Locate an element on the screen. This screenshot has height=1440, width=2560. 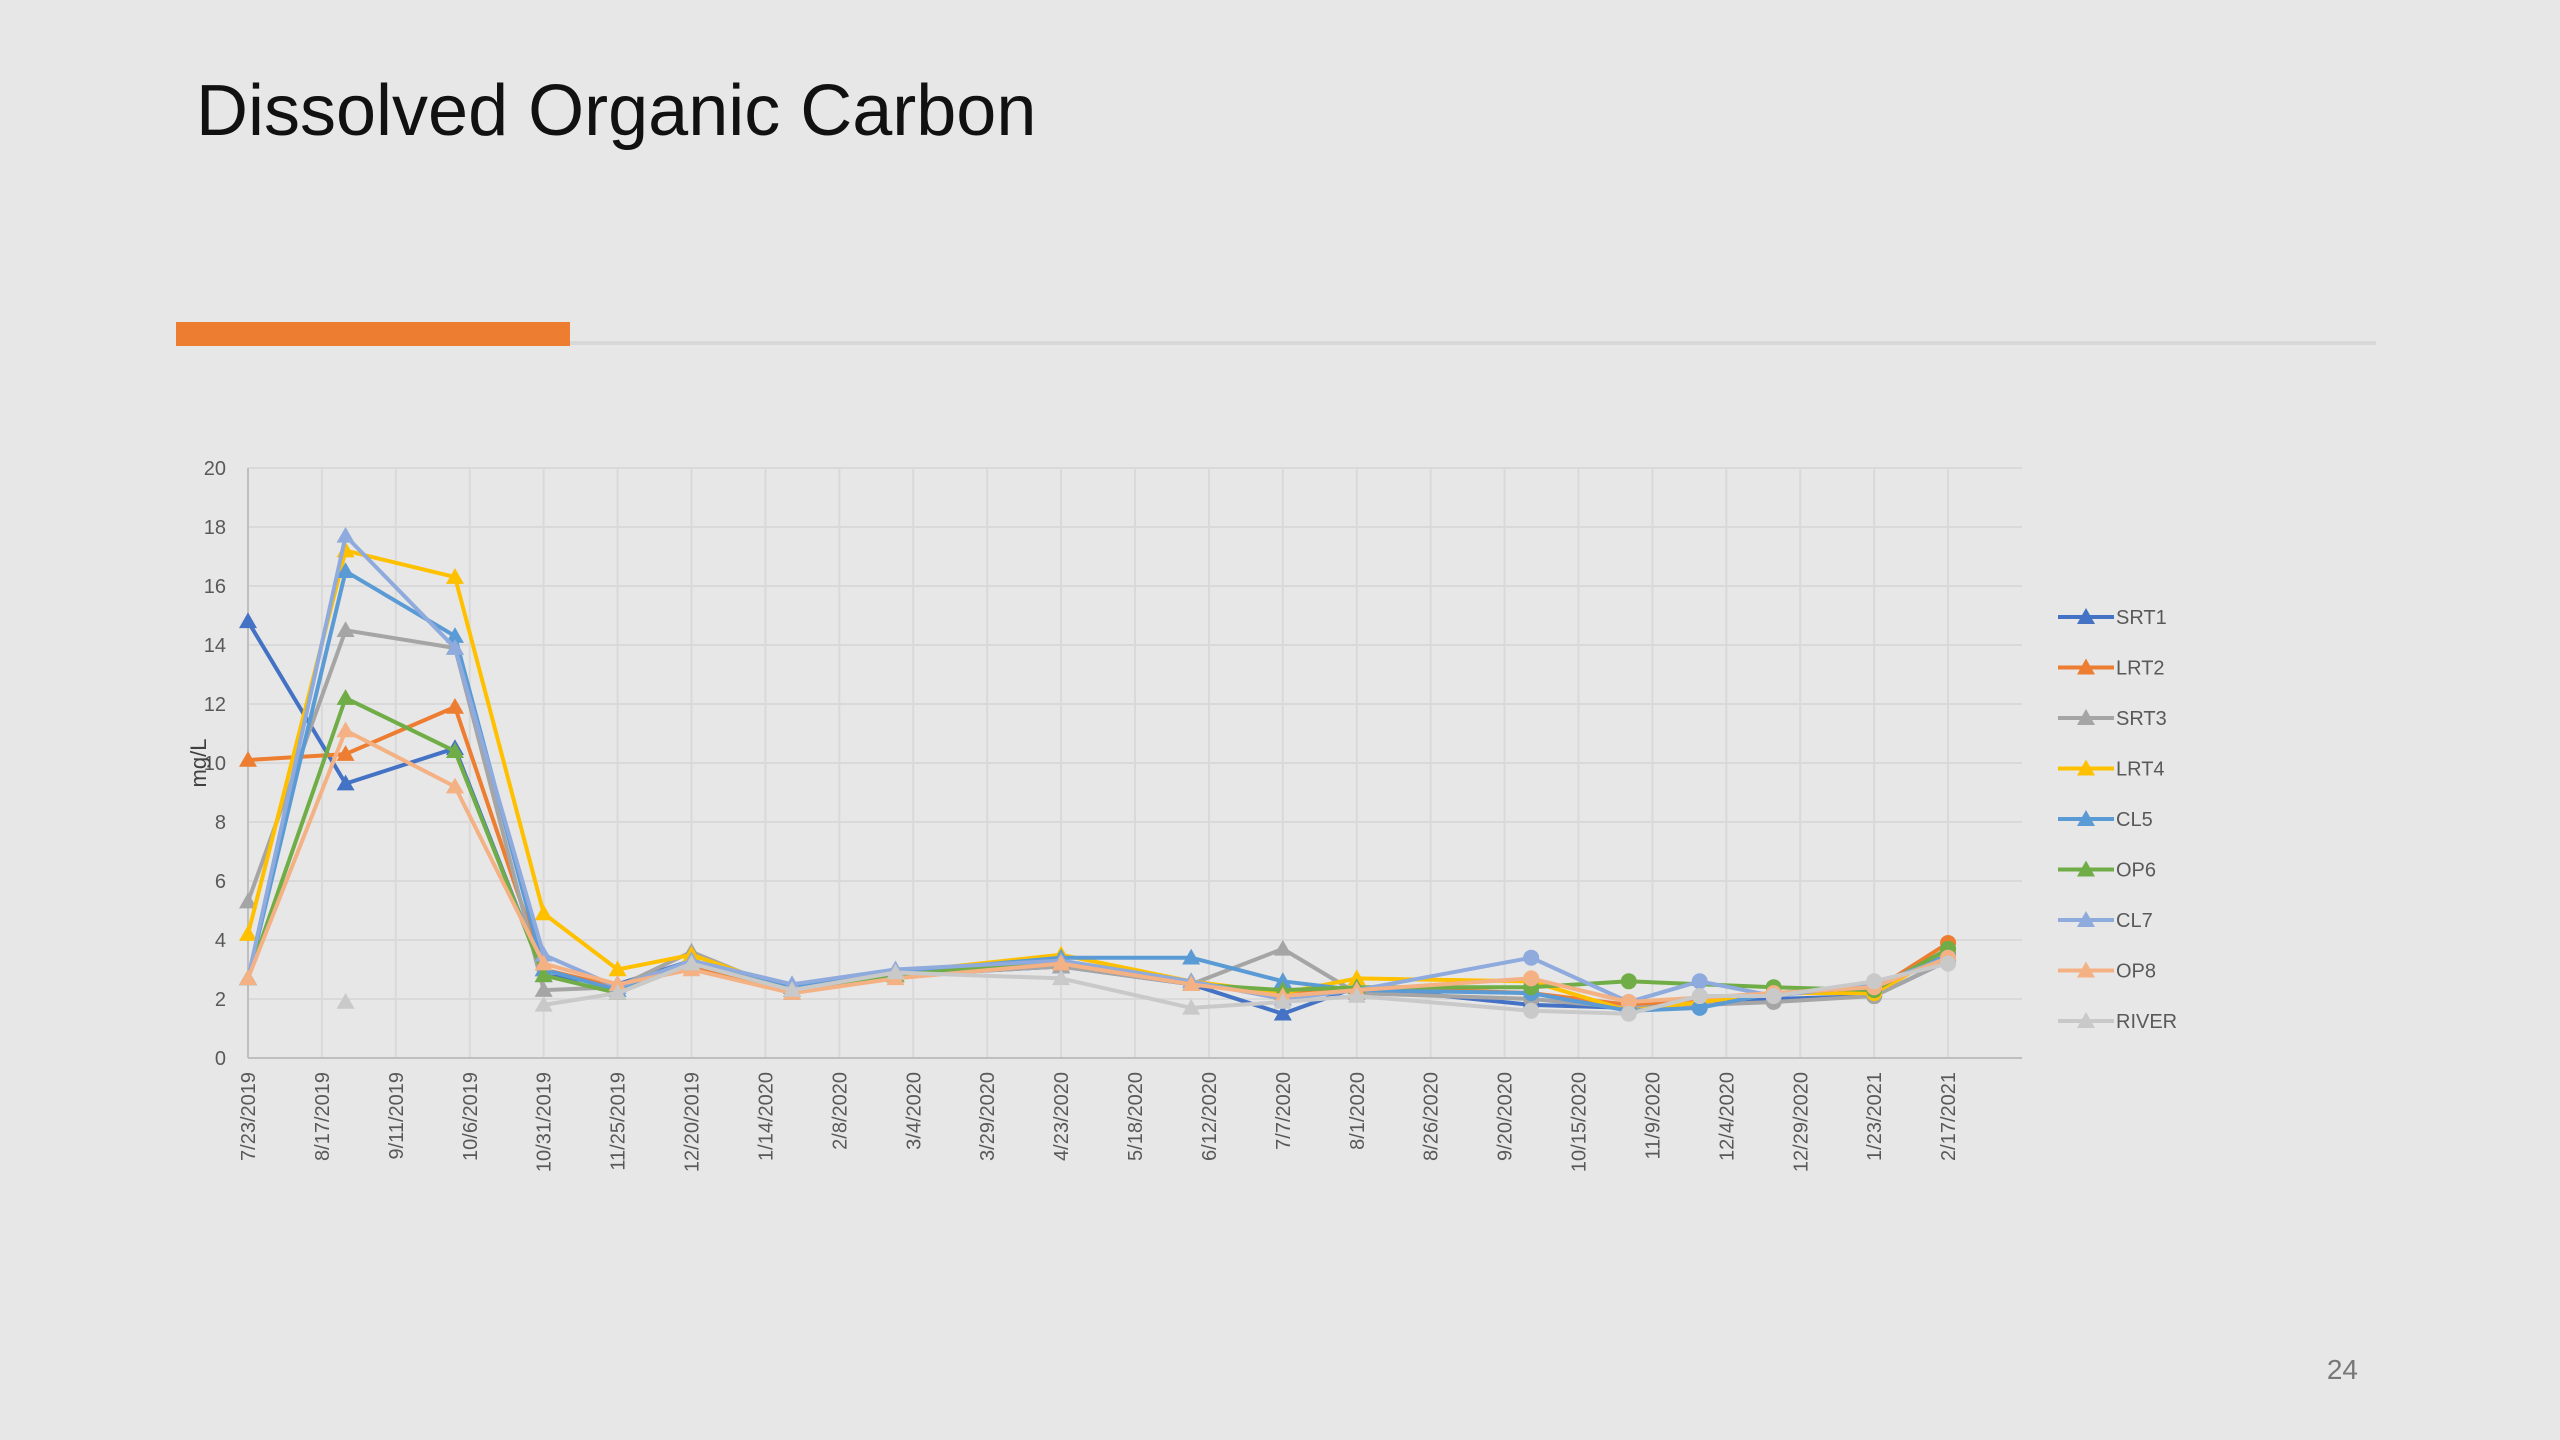
y-tick-label: 14 is located at coordinates (215, 646).